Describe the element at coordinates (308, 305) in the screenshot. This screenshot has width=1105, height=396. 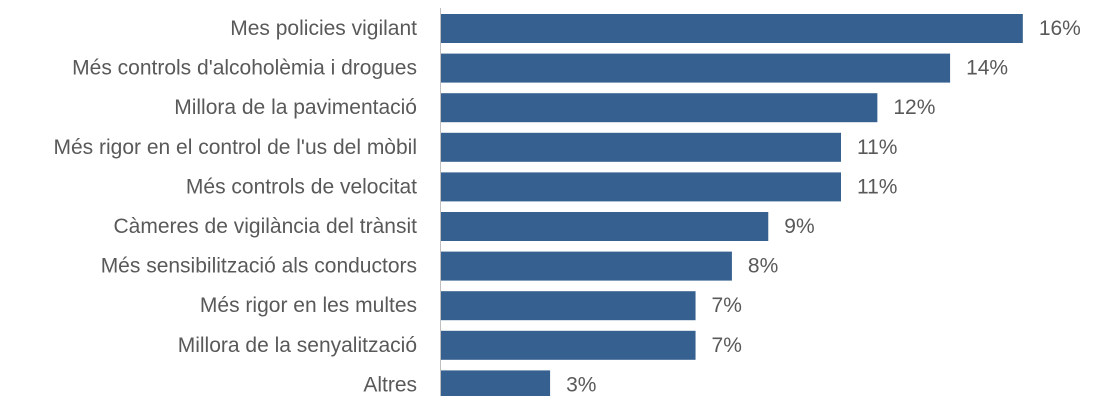
I see `category-label: Més rigor en les multes` at that location.